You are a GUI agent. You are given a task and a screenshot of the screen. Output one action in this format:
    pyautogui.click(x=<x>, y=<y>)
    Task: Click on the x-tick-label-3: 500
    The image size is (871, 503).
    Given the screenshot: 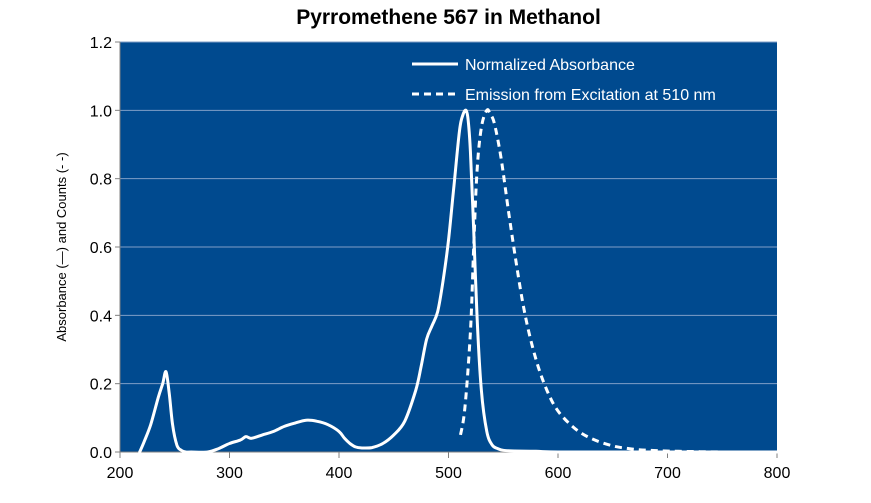 What is the action you would take?
    pyautogui.click(x=448, y=473)
    